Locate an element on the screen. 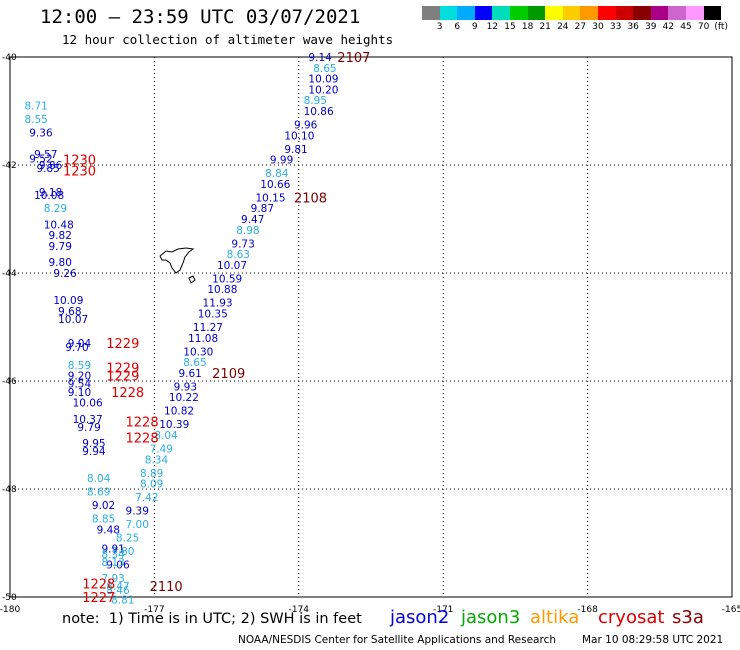 This screenshot has width=740, height=650. swh-reading: 8.34 is located at coordinates (157, 460).